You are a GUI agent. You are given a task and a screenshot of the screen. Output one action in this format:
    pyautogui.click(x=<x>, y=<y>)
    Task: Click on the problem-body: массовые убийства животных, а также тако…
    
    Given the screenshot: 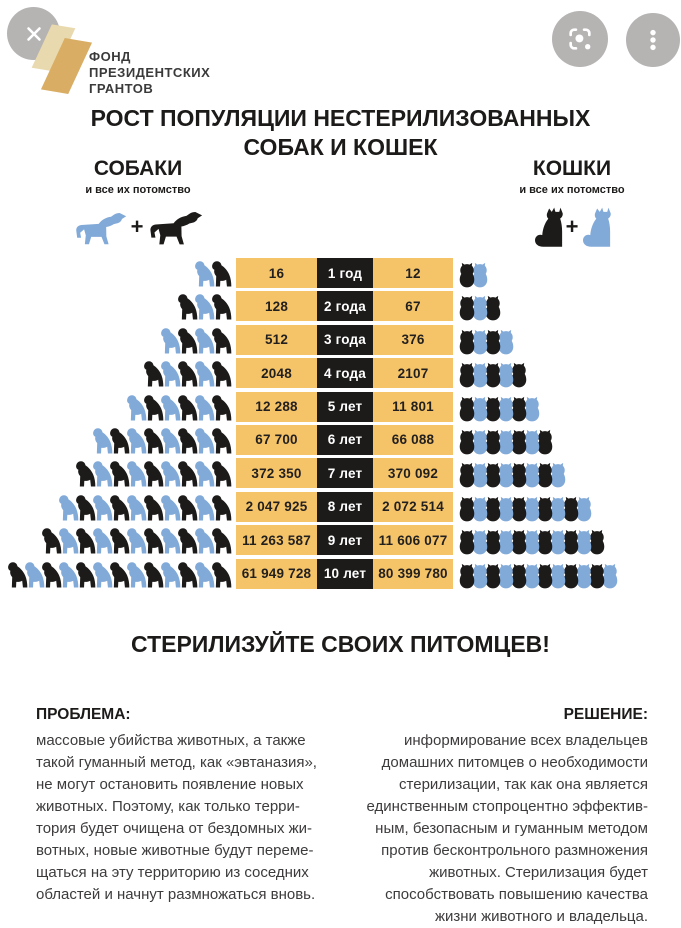 What is the action you would take?
    pyautogui.click(x=176, y=817)
    